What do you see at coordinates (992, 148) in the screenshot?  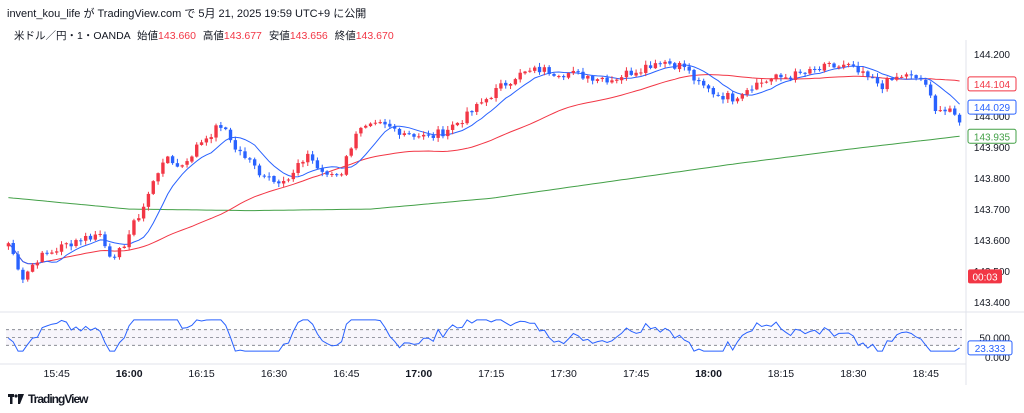 I see `y-tick-label: 143.900` at bounding box center [992, 148].